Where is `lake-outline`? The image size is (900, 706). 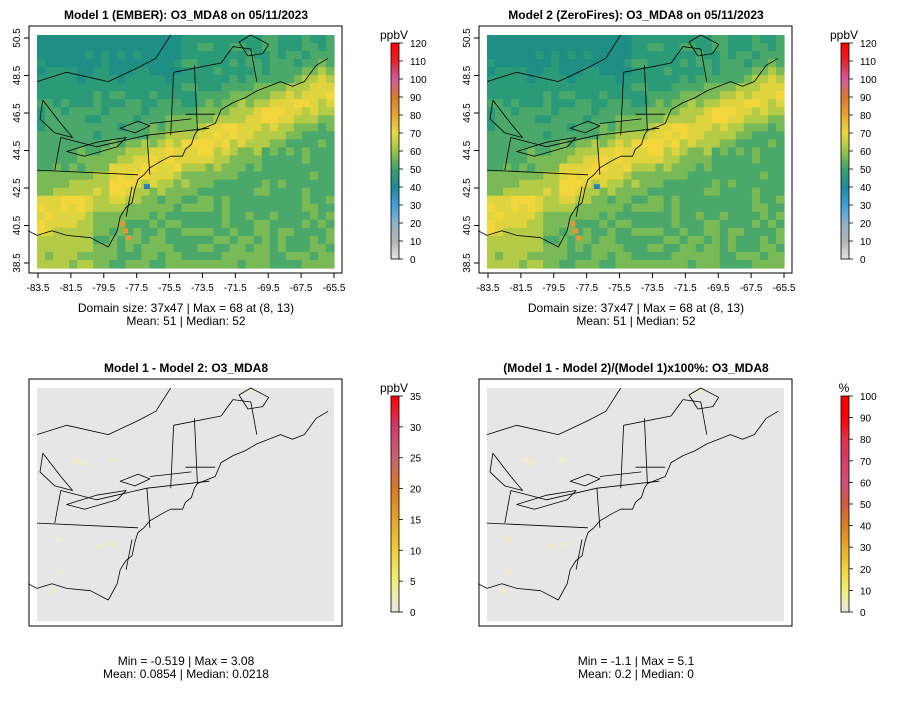 lake-outline is located at coordinates (506, 471).